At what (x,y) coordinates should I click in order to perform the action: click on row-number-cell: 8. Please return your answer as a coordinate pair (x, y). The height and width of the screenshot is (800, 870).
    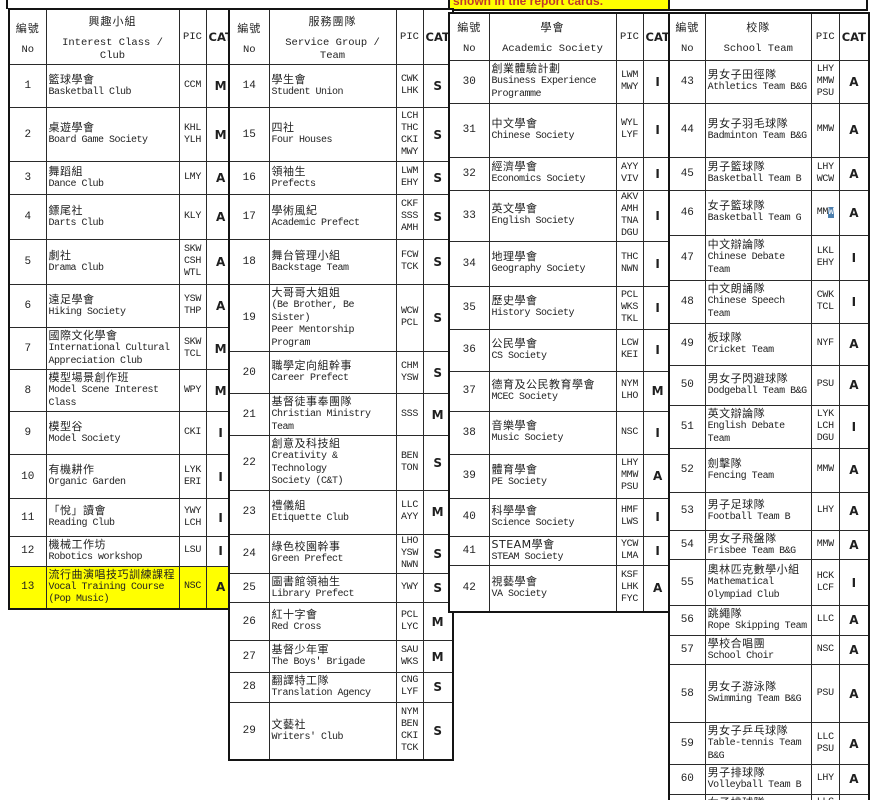
    Looking at the image, I should click on (27, 390).